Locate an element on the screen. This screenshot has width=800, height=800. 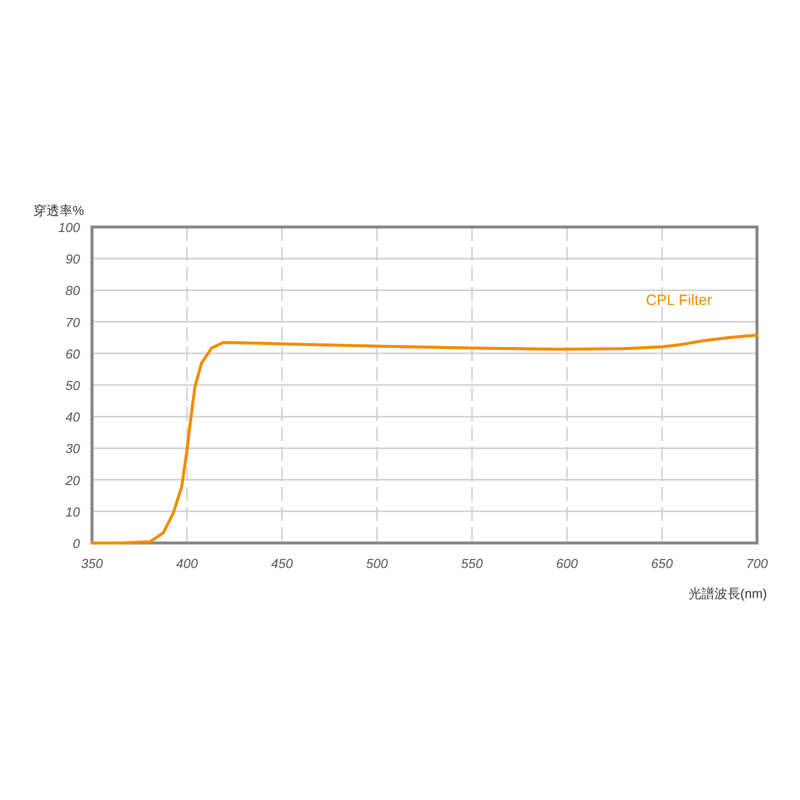
y-tick-label: 20 is located at coordinates (72, 480).